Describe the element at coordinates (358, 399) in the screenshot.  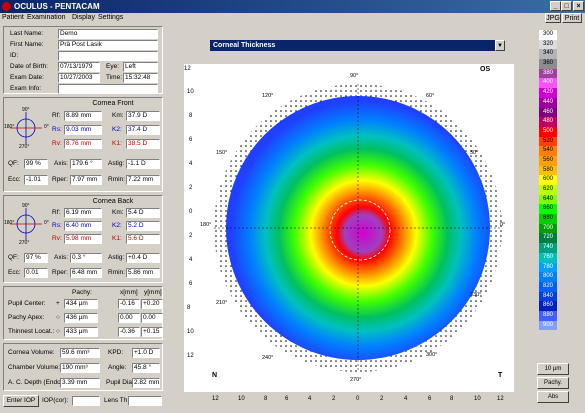
I see `map-tick-x-6: 0` at that location.